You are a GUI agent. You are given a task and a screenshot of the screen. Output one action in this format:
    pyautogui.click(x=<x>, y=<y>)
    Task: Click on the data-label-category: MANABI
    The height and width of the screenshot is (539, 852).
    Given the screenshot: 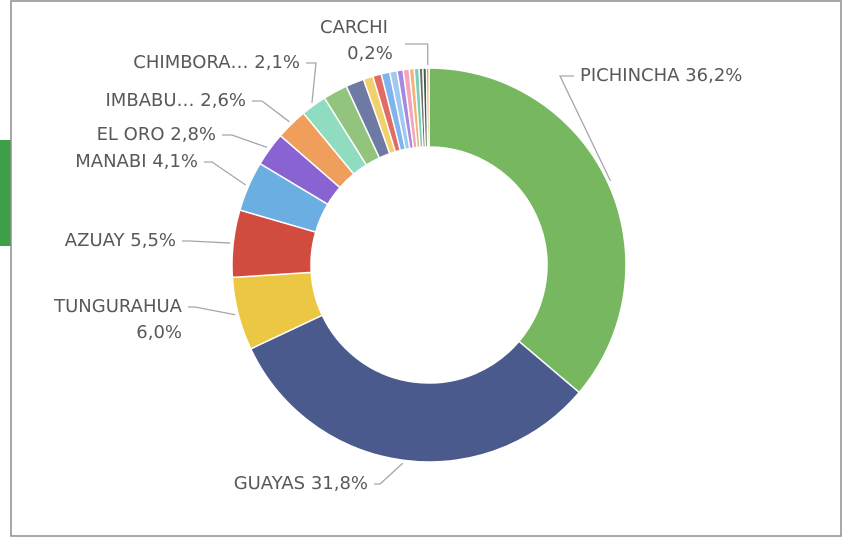 What is the action you would take?
    pyautogui.click(x=110, y=161)
    